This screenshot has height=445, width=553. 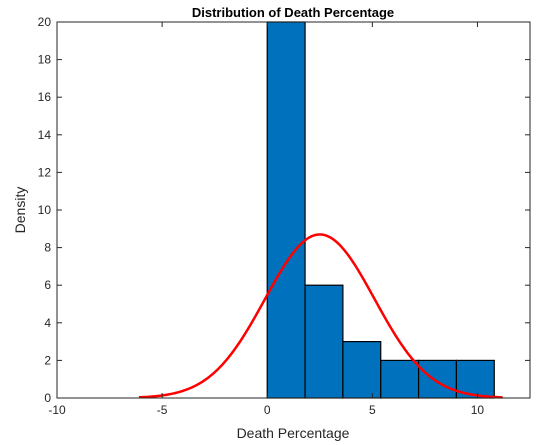 What do you see at coordinates (47, 398) in the screenshot?
I see `y-tick-label: 0` at bounding box center [47, 398].